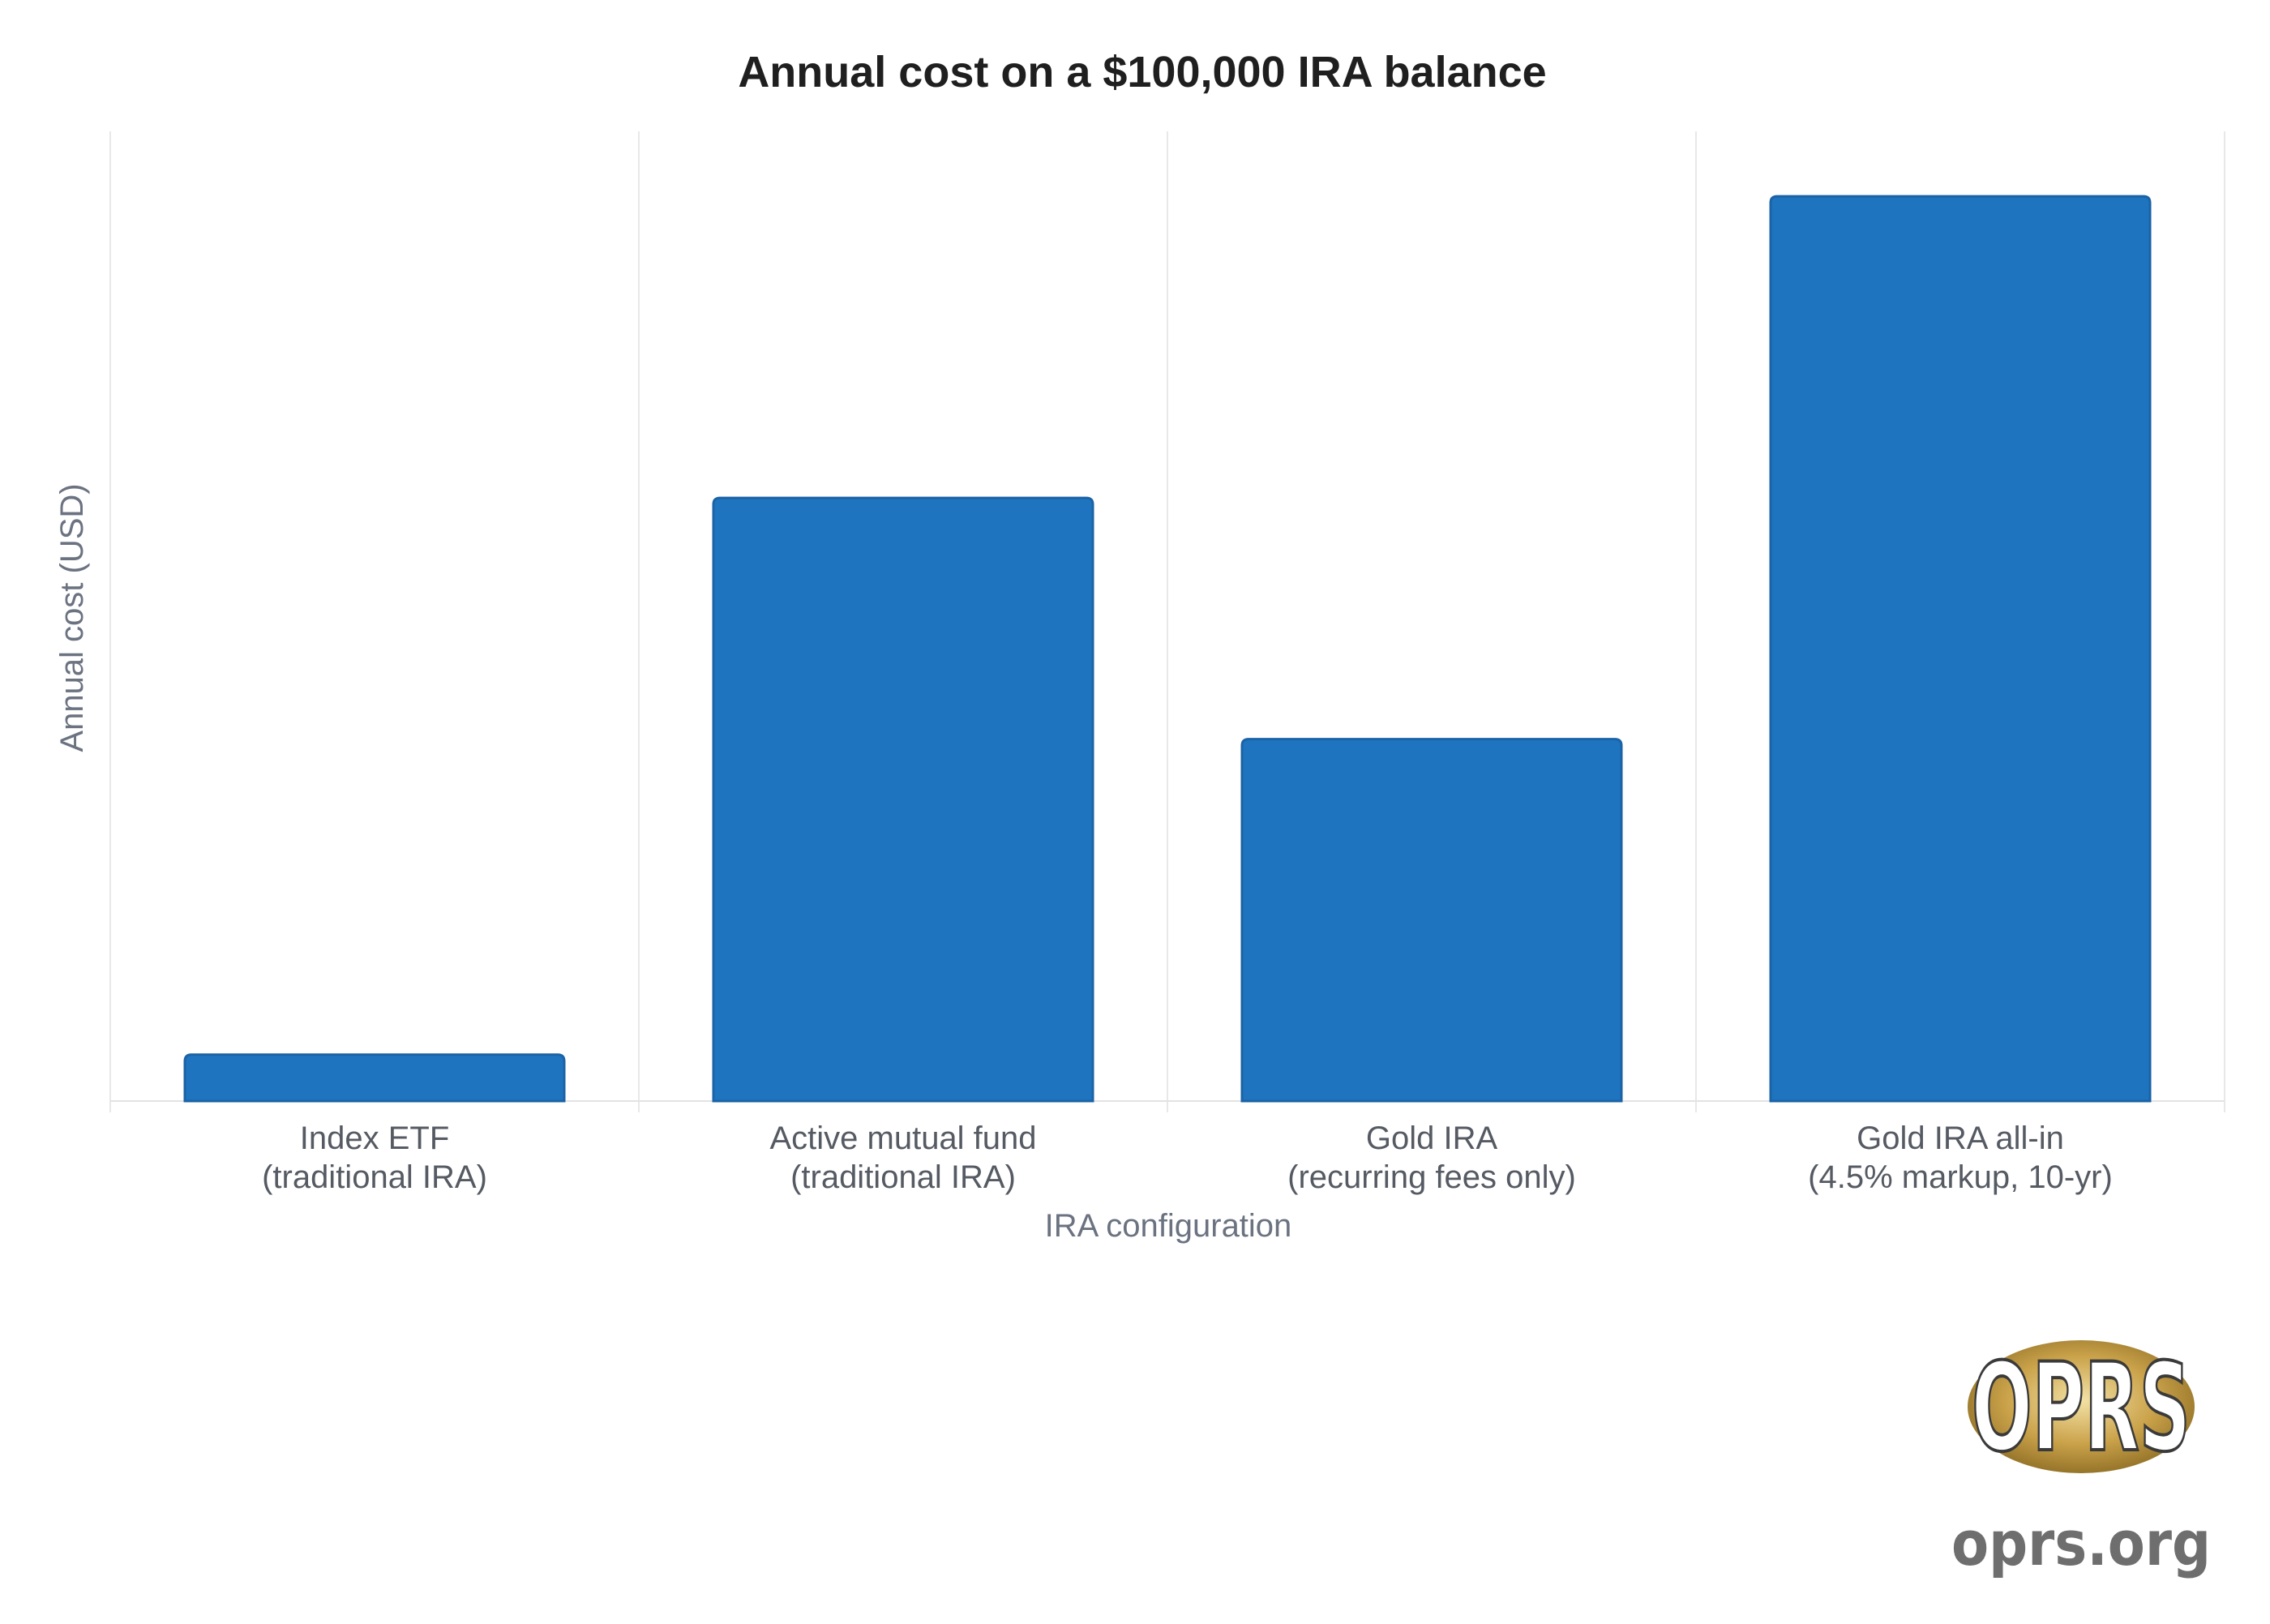 The image size is (2270, 1624). What do you see at coordinates (375, 1138) in the screenshot?
I see `x-tick-label-1-line-1: Index ETF` at bounding box center [375, 1138].